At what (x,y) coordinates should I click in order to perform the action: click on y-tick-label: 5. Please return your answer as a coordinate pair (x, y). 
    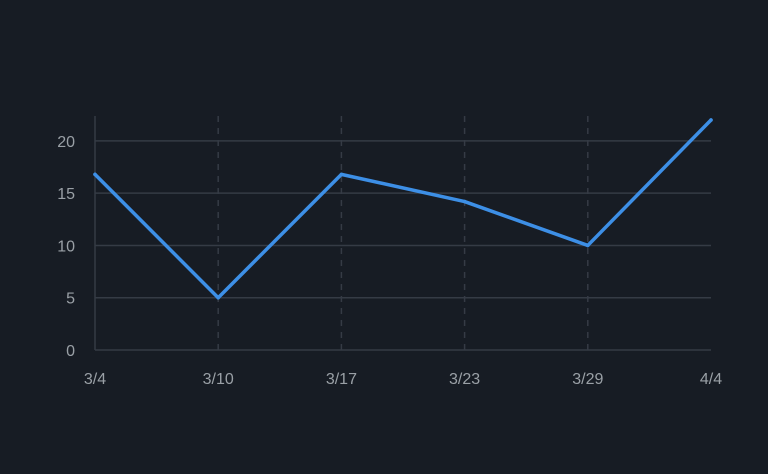
    Looking at the image, I should click on (70, 299).